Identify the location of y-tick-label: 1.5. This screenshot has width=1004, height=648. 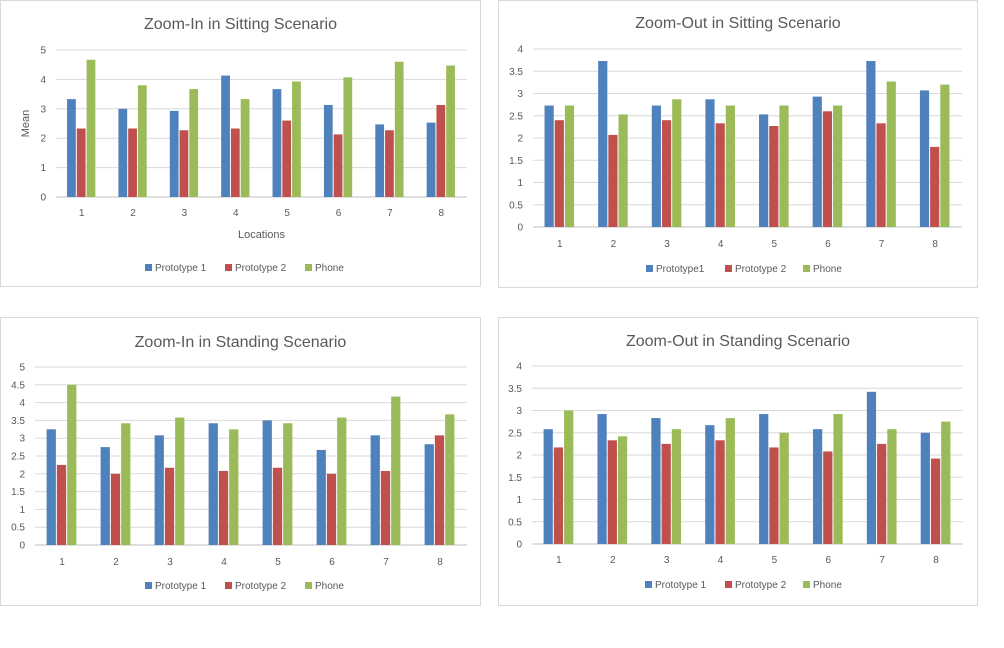
(18, 492).